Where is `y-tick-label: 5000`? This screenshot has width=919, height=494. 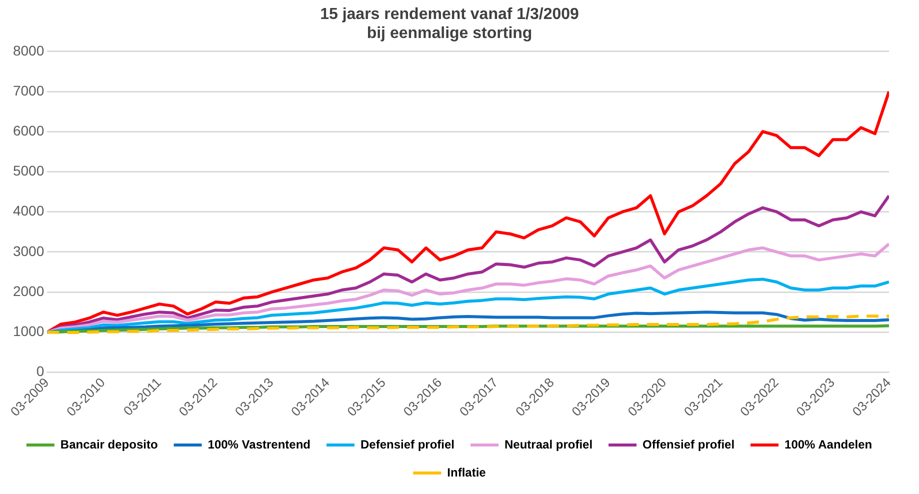 y-tick-label: 5000 is located at coordinates (28, 170).